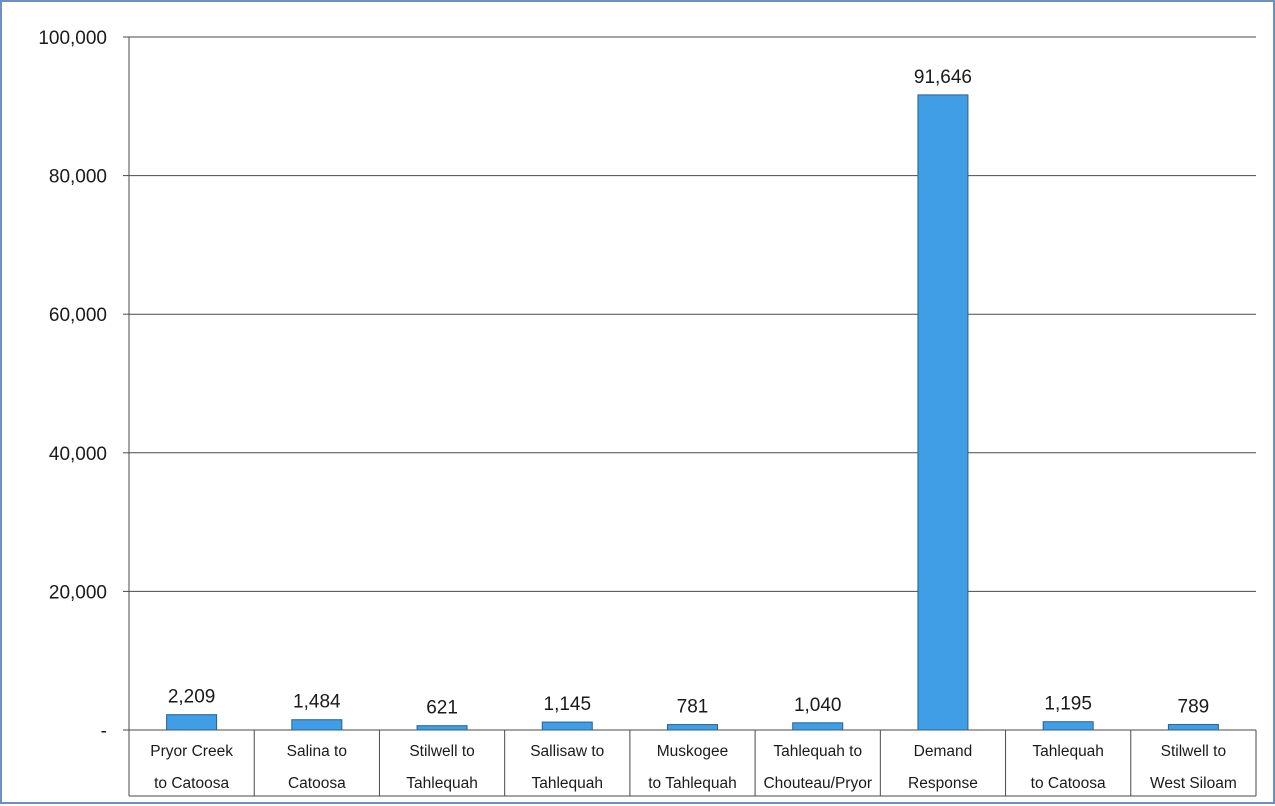 Image resolution: width=1275 pixels, height=806 pixels. What do you see at coordinates (567, 751) in the screenshot?
I see `category-label: Sallisaw to` at bounding box center [567, 751].